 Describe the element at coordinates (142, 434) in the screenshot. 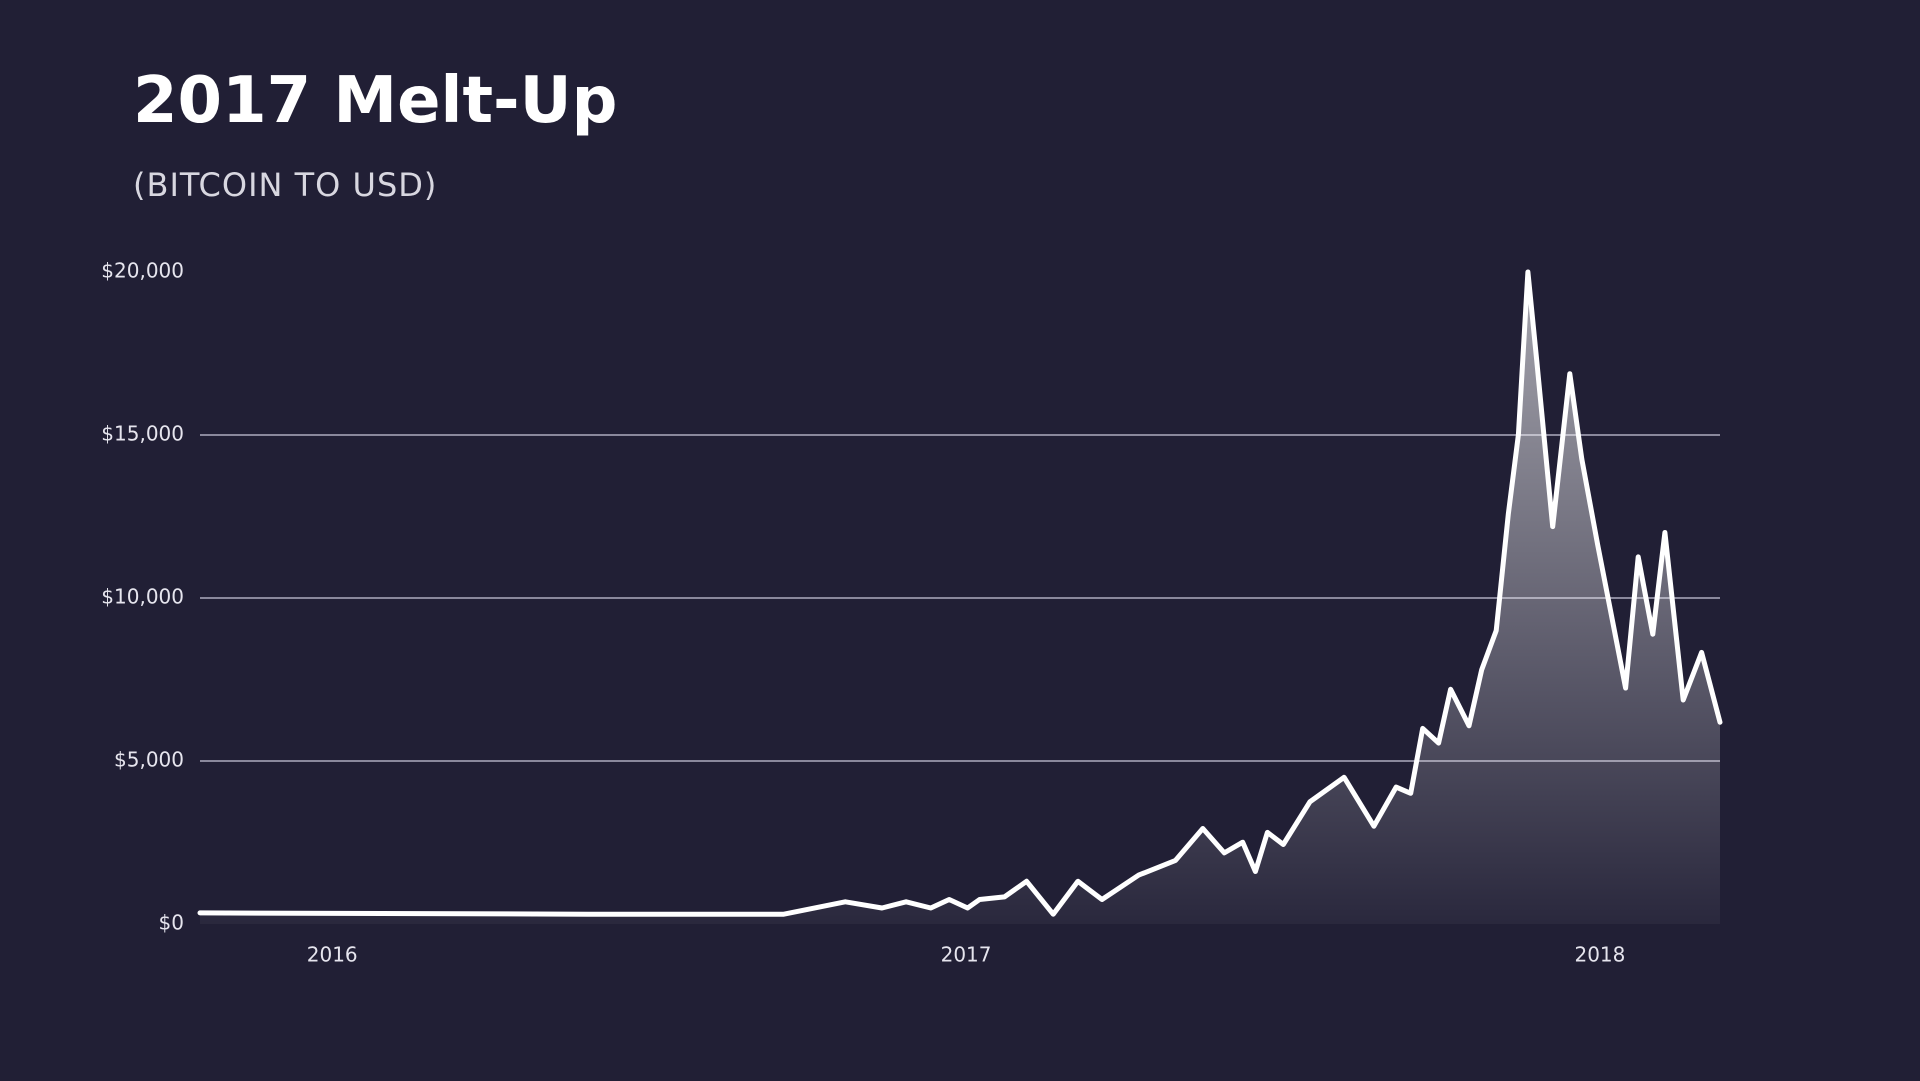

I see `y-tick-label: $15,000` at that location.